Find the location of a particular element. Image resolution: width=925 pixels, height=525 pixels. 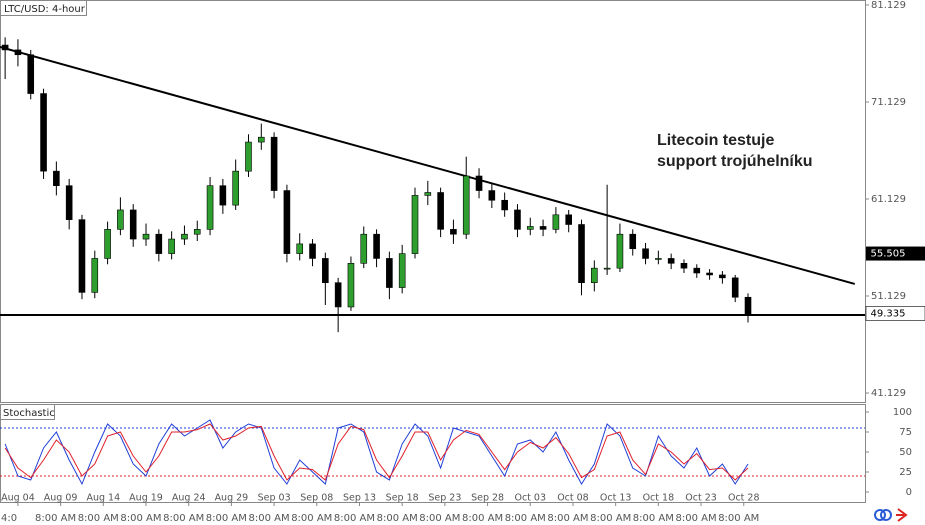

stoch-line is located at coordinates (376, 452).